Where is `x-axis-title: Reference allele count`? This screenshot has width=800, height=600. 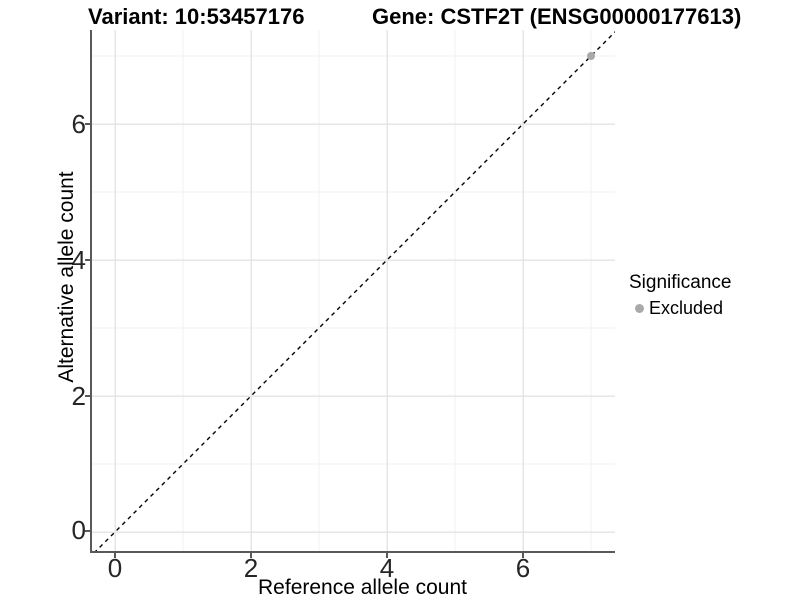 x-axis-title: Reference allele count is located at coordinates (362, 587).